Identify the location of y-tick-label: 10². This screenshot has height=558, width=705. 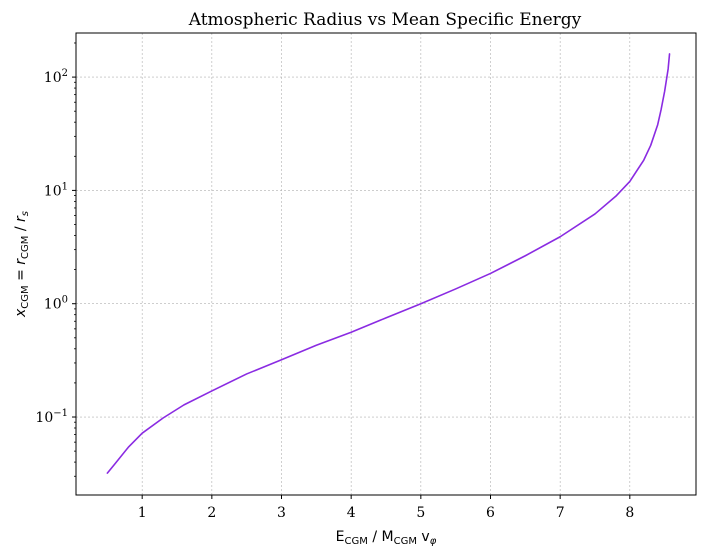
(56, 77).